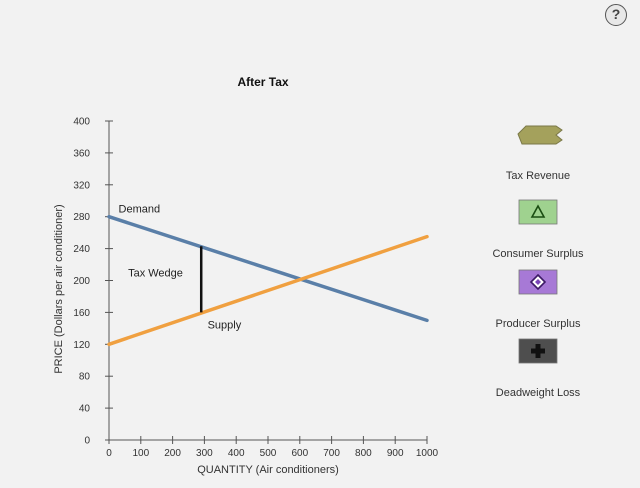 The width and height of the screenshot is (640, 488). I want to click on y-tick-label: 80, so click(85, 377).